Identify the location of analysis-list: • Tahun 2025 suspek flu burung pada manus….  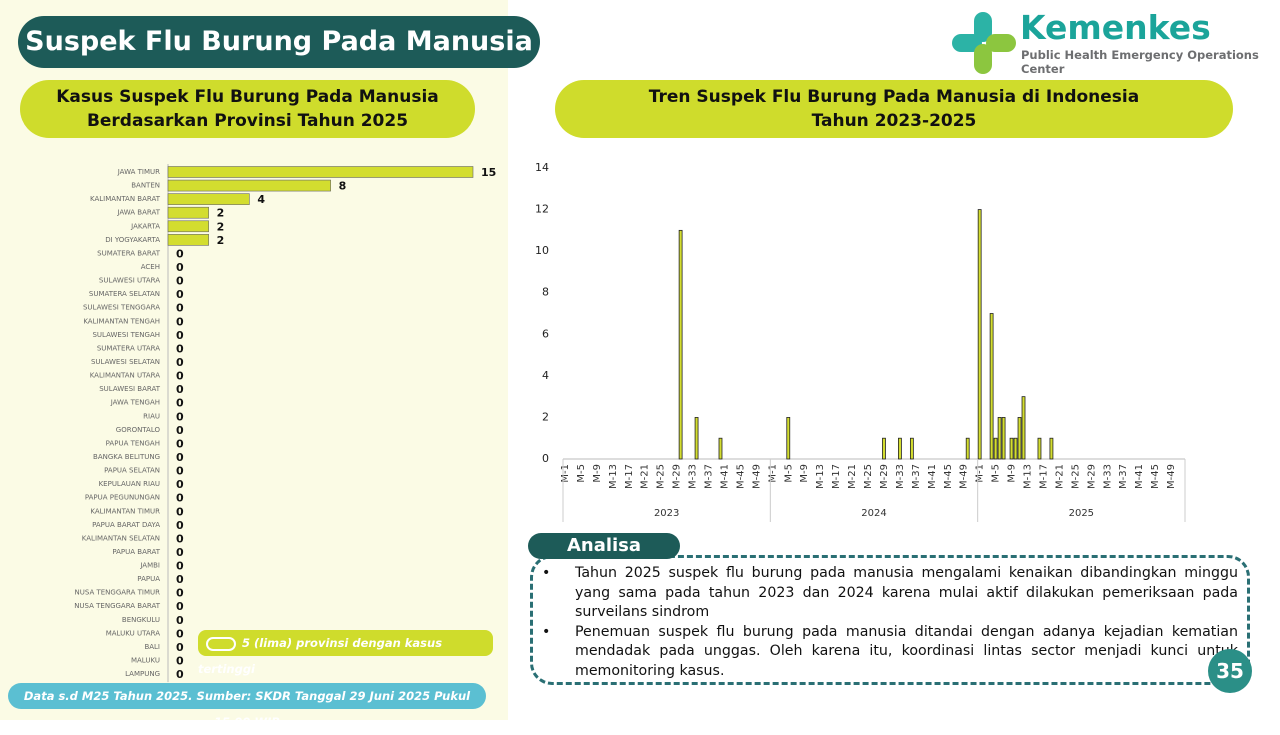
(890, 622).